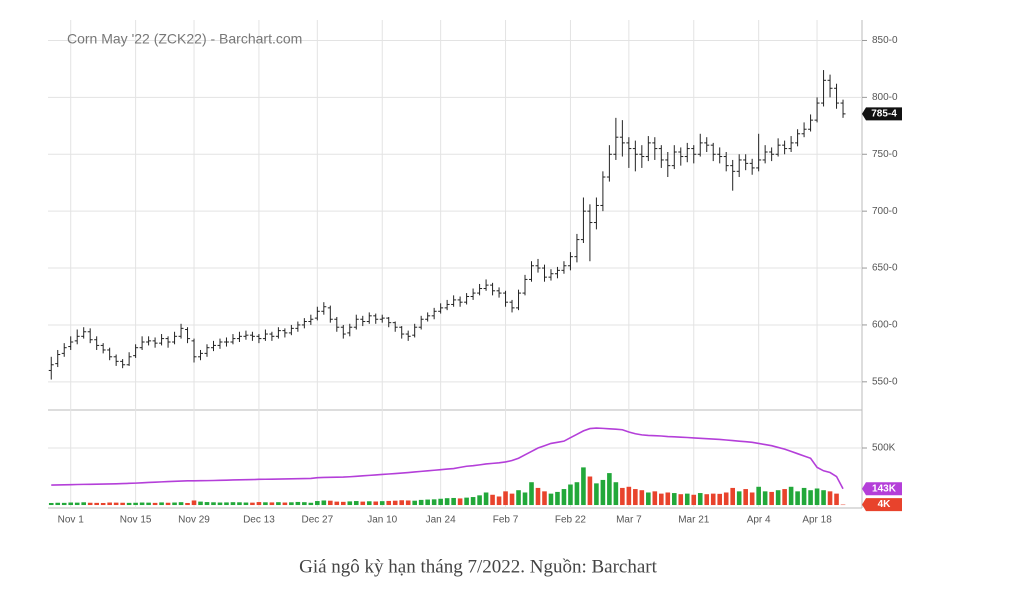  Describe the element at coordinates (885, 97) in the screenshot. I see `y-tick-label: 800-0` at that location.